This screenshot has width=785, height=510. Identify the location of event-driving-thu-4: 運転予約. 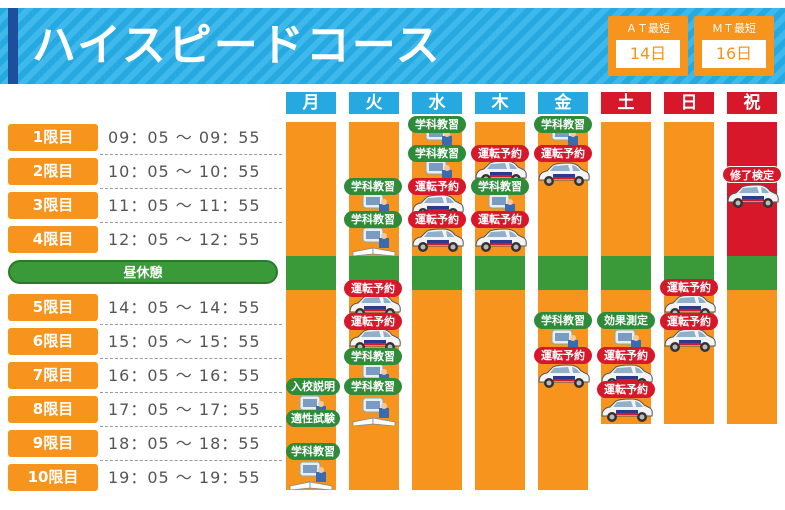
(500, 219).